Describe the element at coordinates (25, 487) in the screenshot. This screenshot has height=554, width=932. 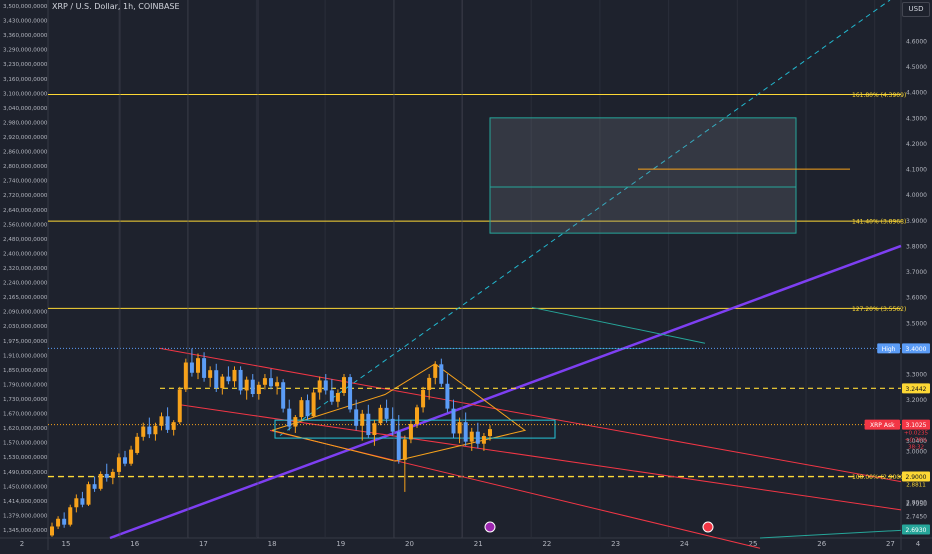
I see `left-axis-tick: 1,450,000,0000` at that location.